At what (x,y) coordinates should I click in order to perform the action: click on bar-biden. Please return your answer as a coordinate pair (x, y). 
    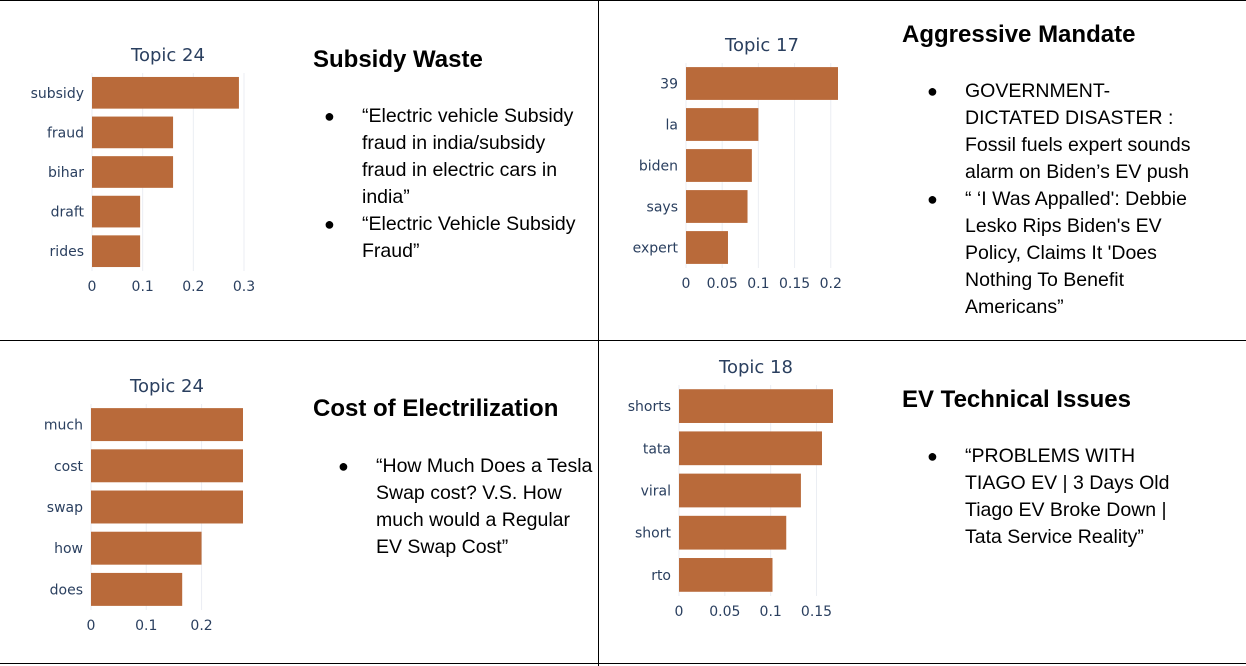
    Looking at the image, I should click on (719, 165).